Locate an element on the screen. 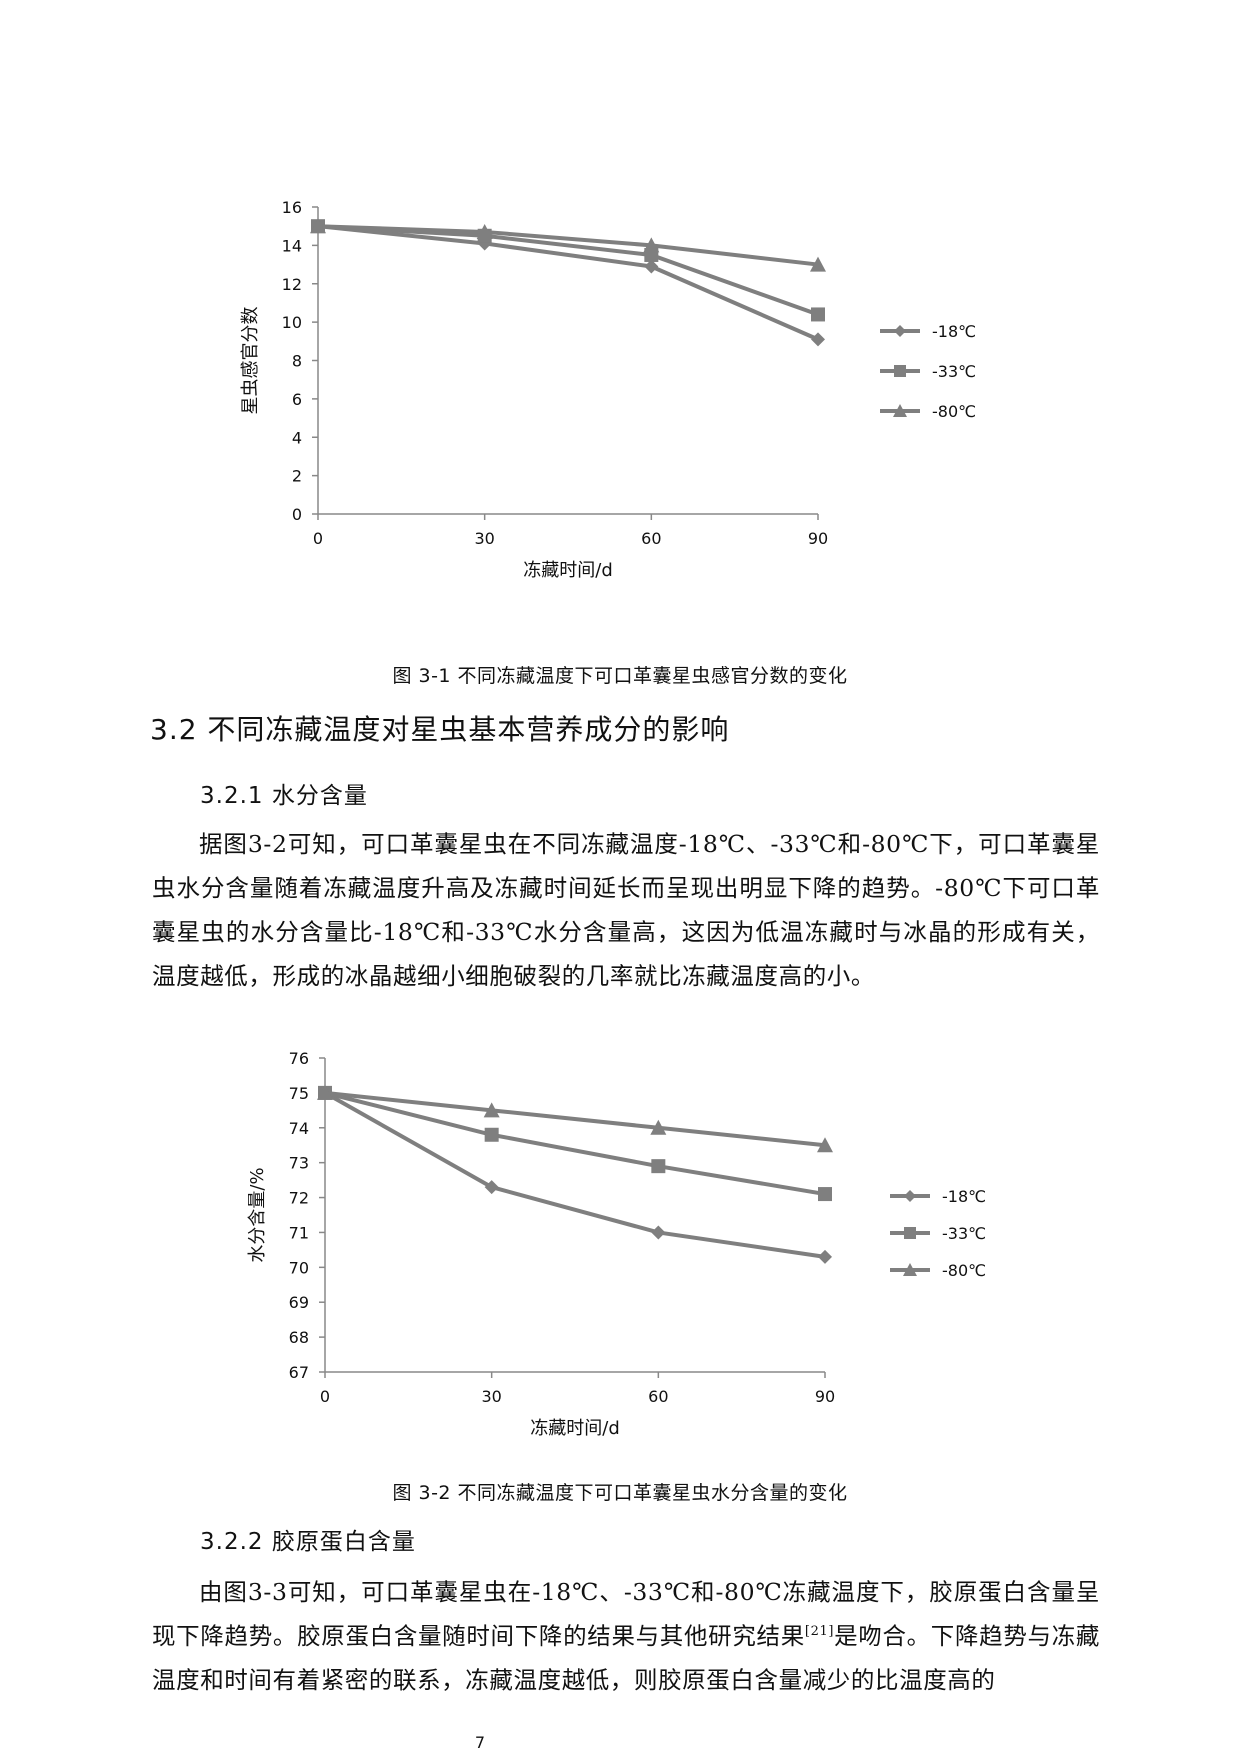 The width and height of the screenshot is (1240, 1754). figure-3-2-caption: 图 3-2 不同冻藏温度下可口革囊星虫水分含量的变化 is located at coordinates (620, 1493).